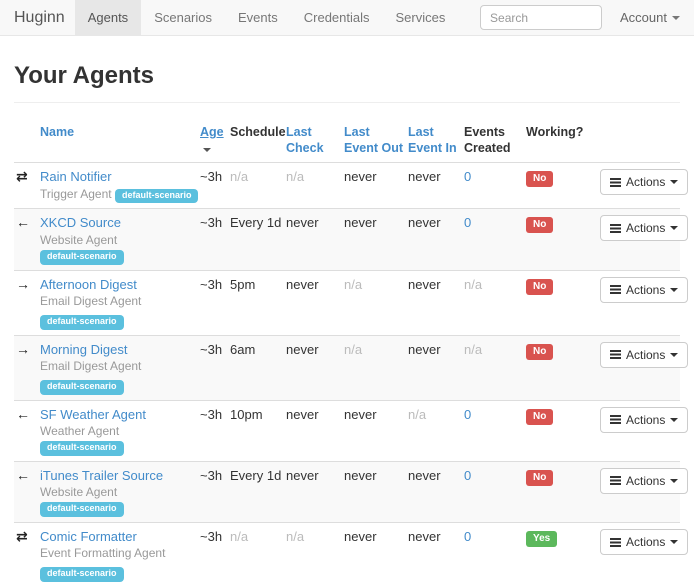  What do you see at coordinates (650, 17) in the screenshot?
I see `account-dropdown: Account` at bounding box center [650, 17].